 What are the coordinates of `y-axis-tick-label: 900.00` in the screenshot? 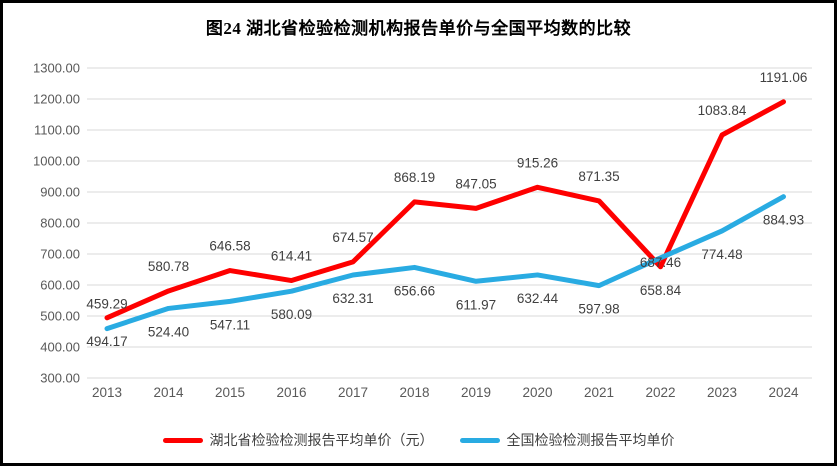 It's located at (60, 192).